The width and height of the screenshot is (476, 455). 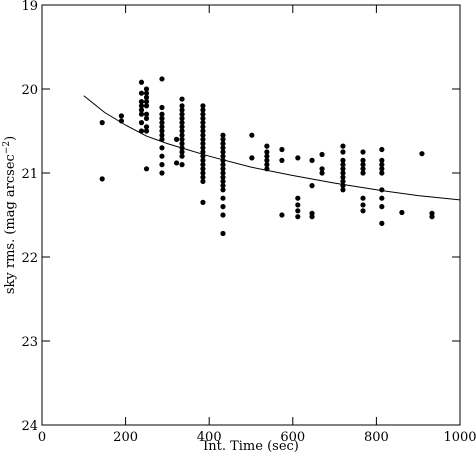 What do you see at coordinates (29, 90) in the screenshot?
I see `y-tick-label: 20` at bounding box center [29, 90].